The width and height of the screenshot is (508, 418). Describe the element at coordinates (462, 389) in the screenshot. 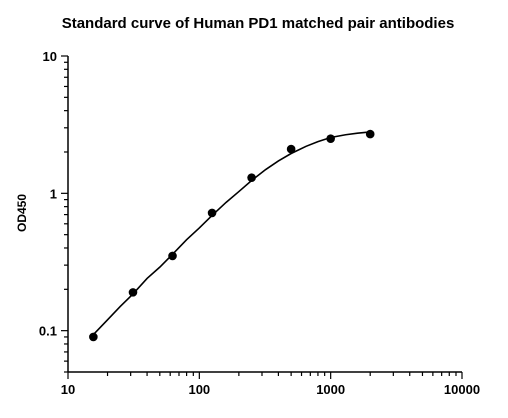

I see `x-tick-label: 10000` at that location.